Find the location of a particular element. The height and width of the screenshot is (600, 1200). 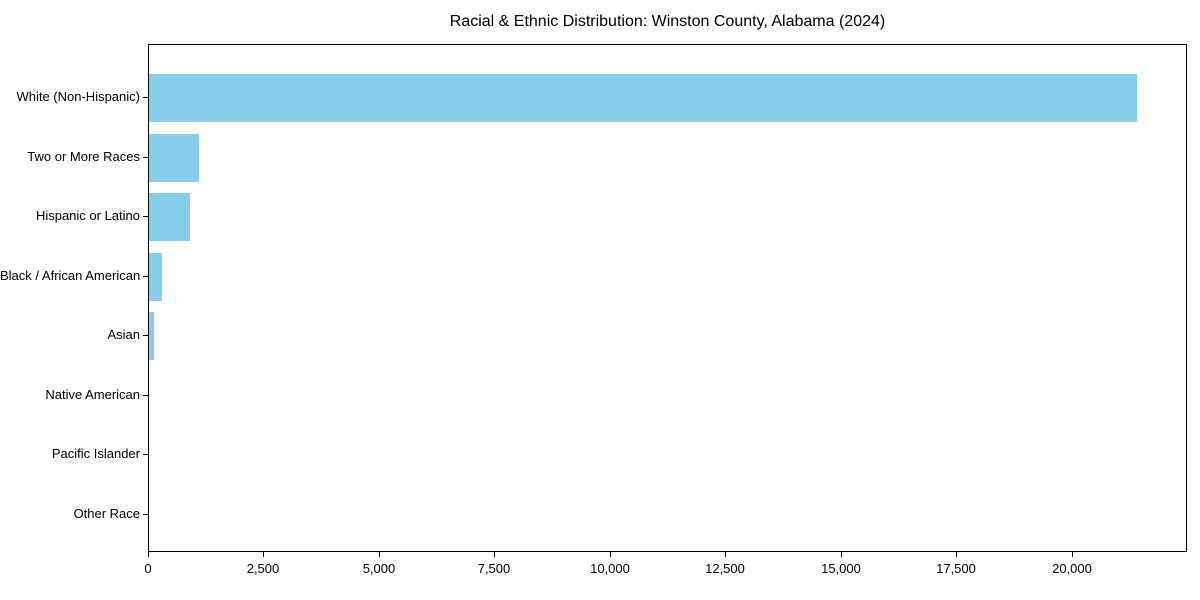

x-tick-label: 12,500 is located at coordinates (725, 568).